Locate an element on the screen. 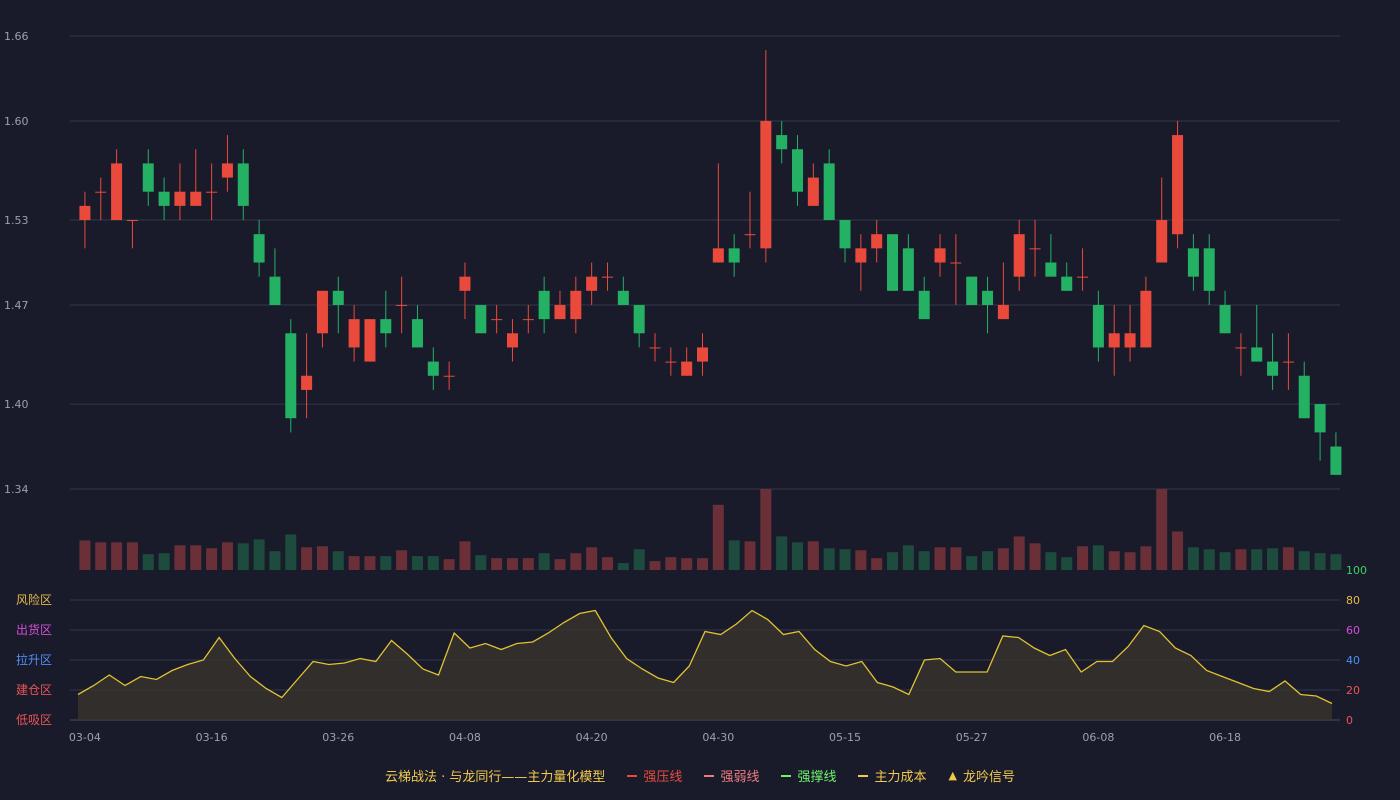  legend-label: 主力成本 is located at coordinates (900, 777).